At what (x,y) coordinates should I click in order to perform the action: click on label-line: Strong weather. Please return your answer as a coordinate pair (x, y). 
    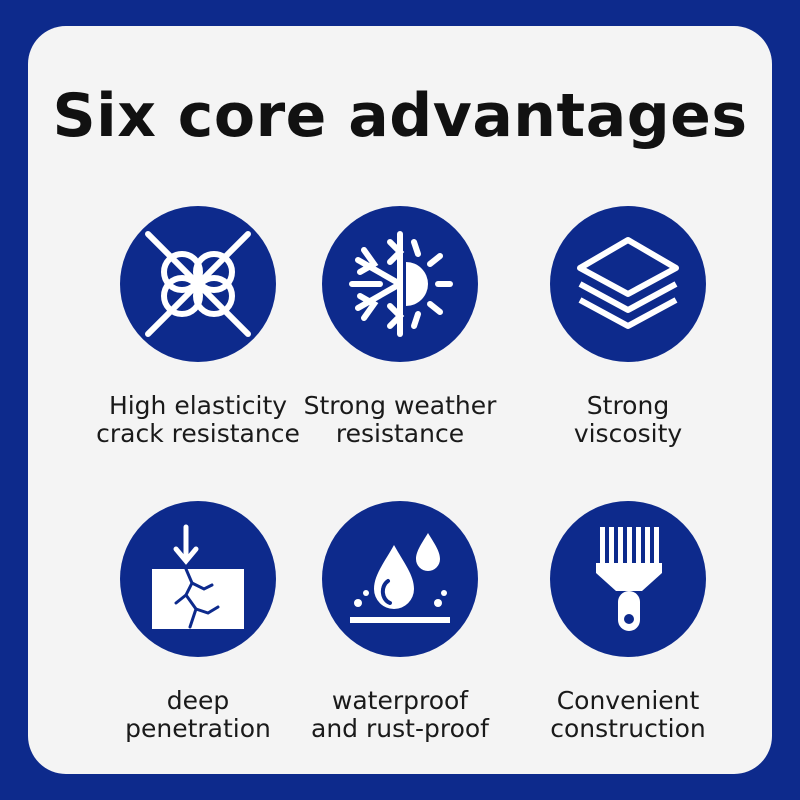
    Looking at the image, I should click on (400, 405).